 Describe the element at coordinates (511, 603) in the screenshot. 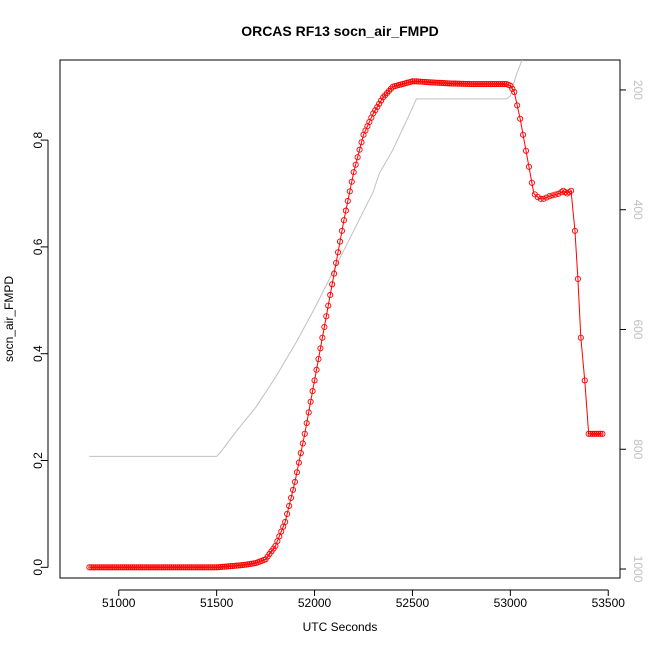

I see `x-tick-label: 53000` at that location.